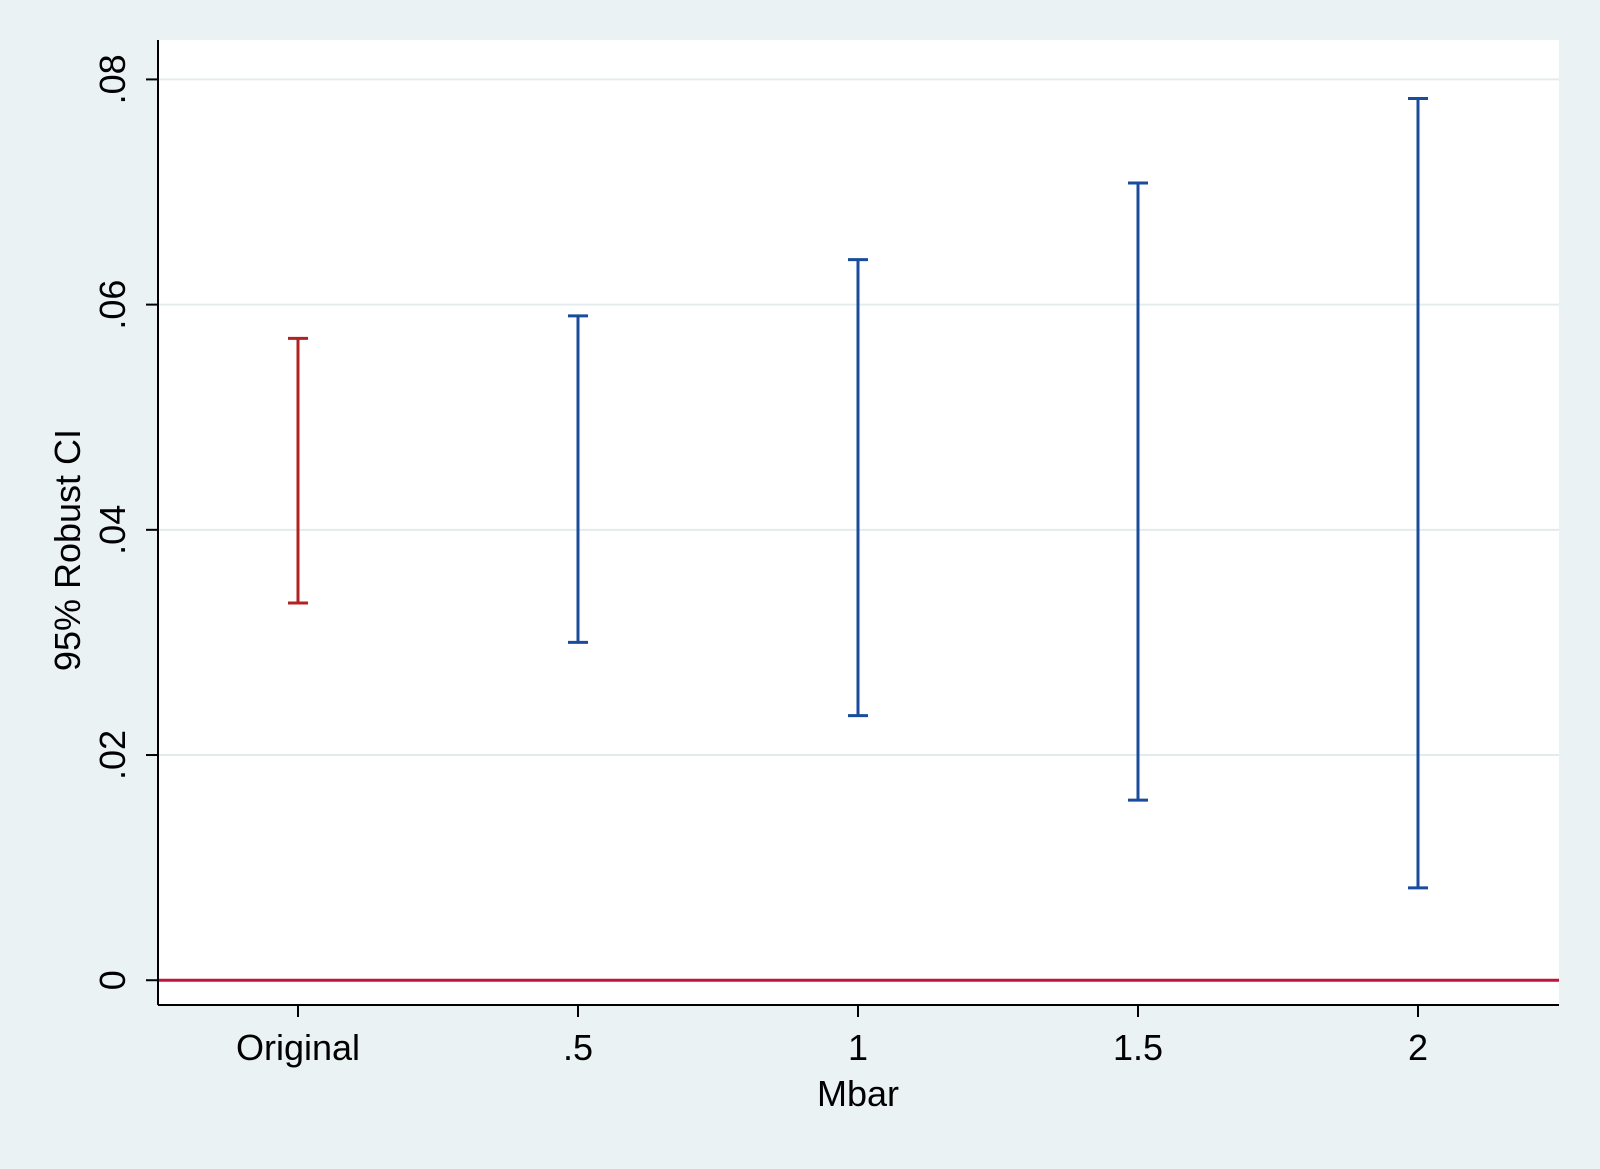  Describe the element at coordinates (112, 79) in the screenshot. I see `y-tick-label: .08` at that location.